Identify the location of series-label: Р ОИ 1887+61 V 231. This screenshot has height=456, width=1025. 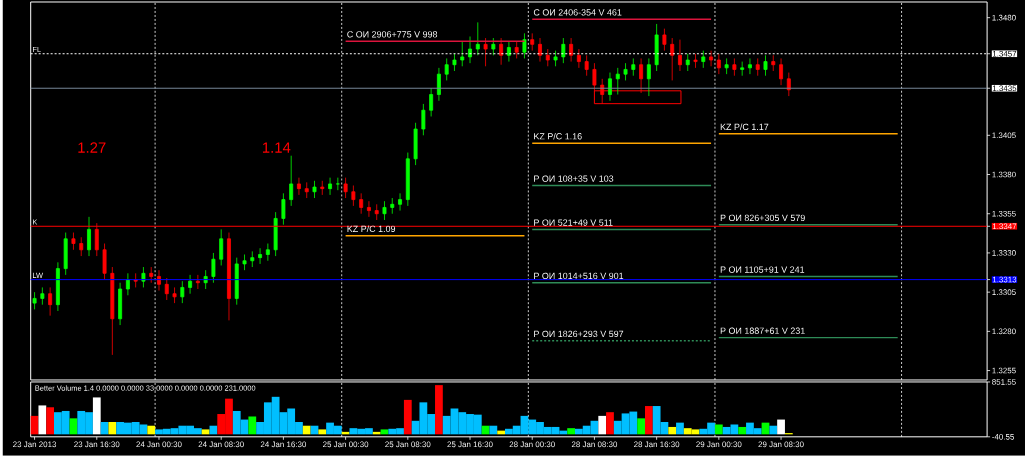
(762, 331).